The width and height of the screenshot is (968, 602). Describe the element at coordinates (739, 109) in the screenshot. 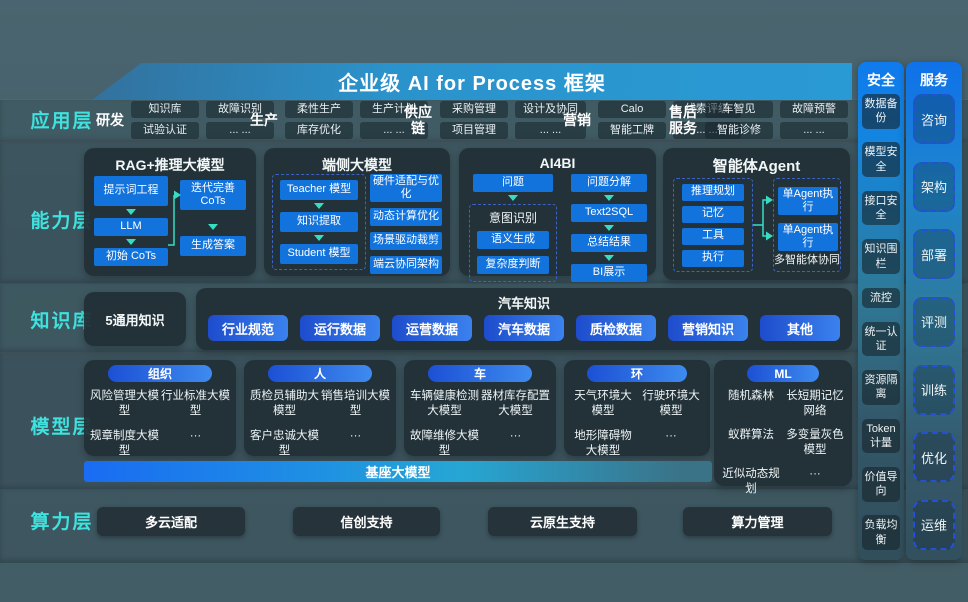

I see `app-chip: 车智见` at that location.